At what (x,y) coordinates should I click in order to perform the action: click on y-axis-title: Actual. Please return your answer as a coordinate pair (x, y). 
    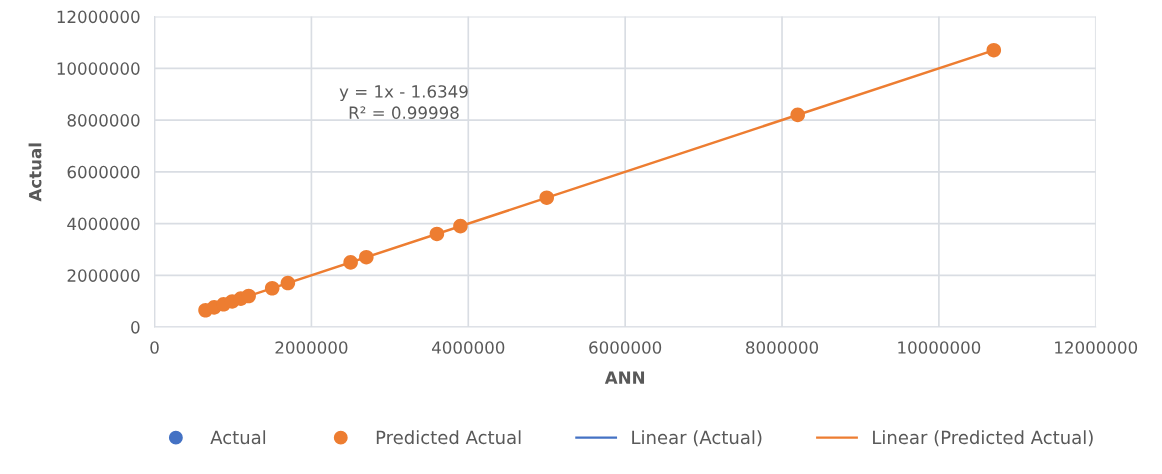
    Looking at the image, I should click on (35, 172).